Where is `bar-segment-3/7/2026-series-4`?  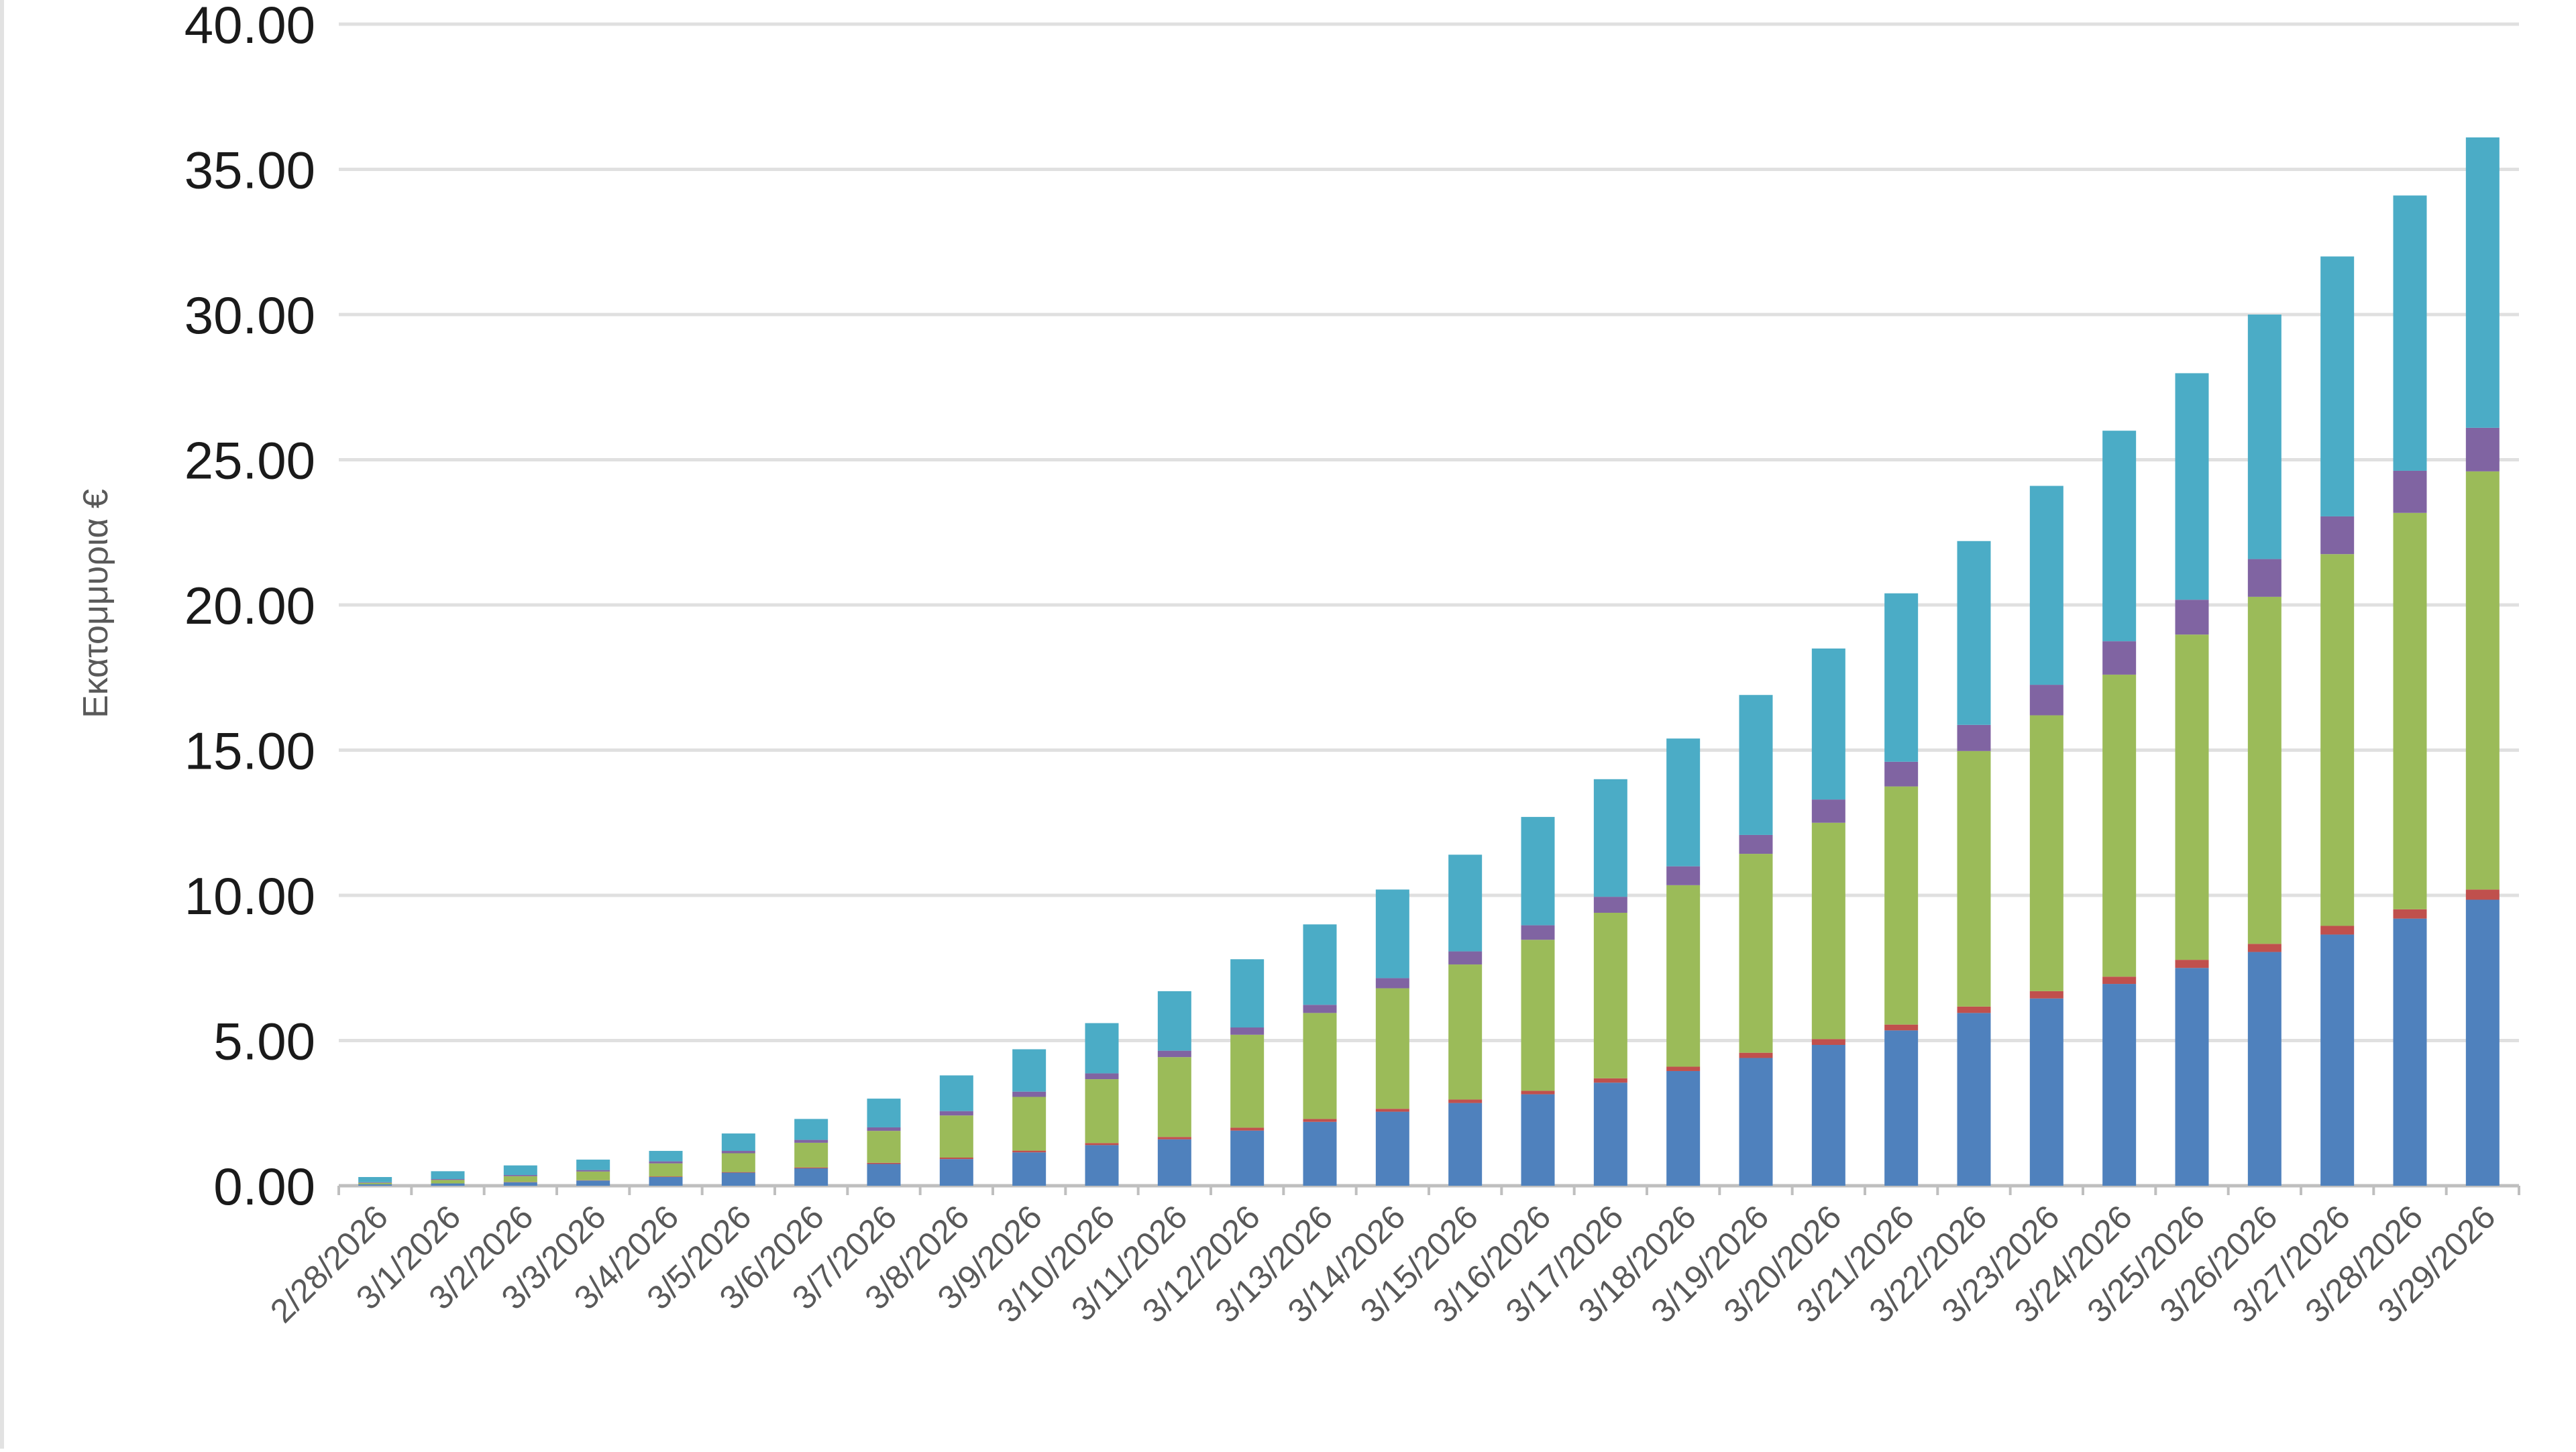 bar-segment-3/7/2026-series-4 is located at coordinates (884, 1129).